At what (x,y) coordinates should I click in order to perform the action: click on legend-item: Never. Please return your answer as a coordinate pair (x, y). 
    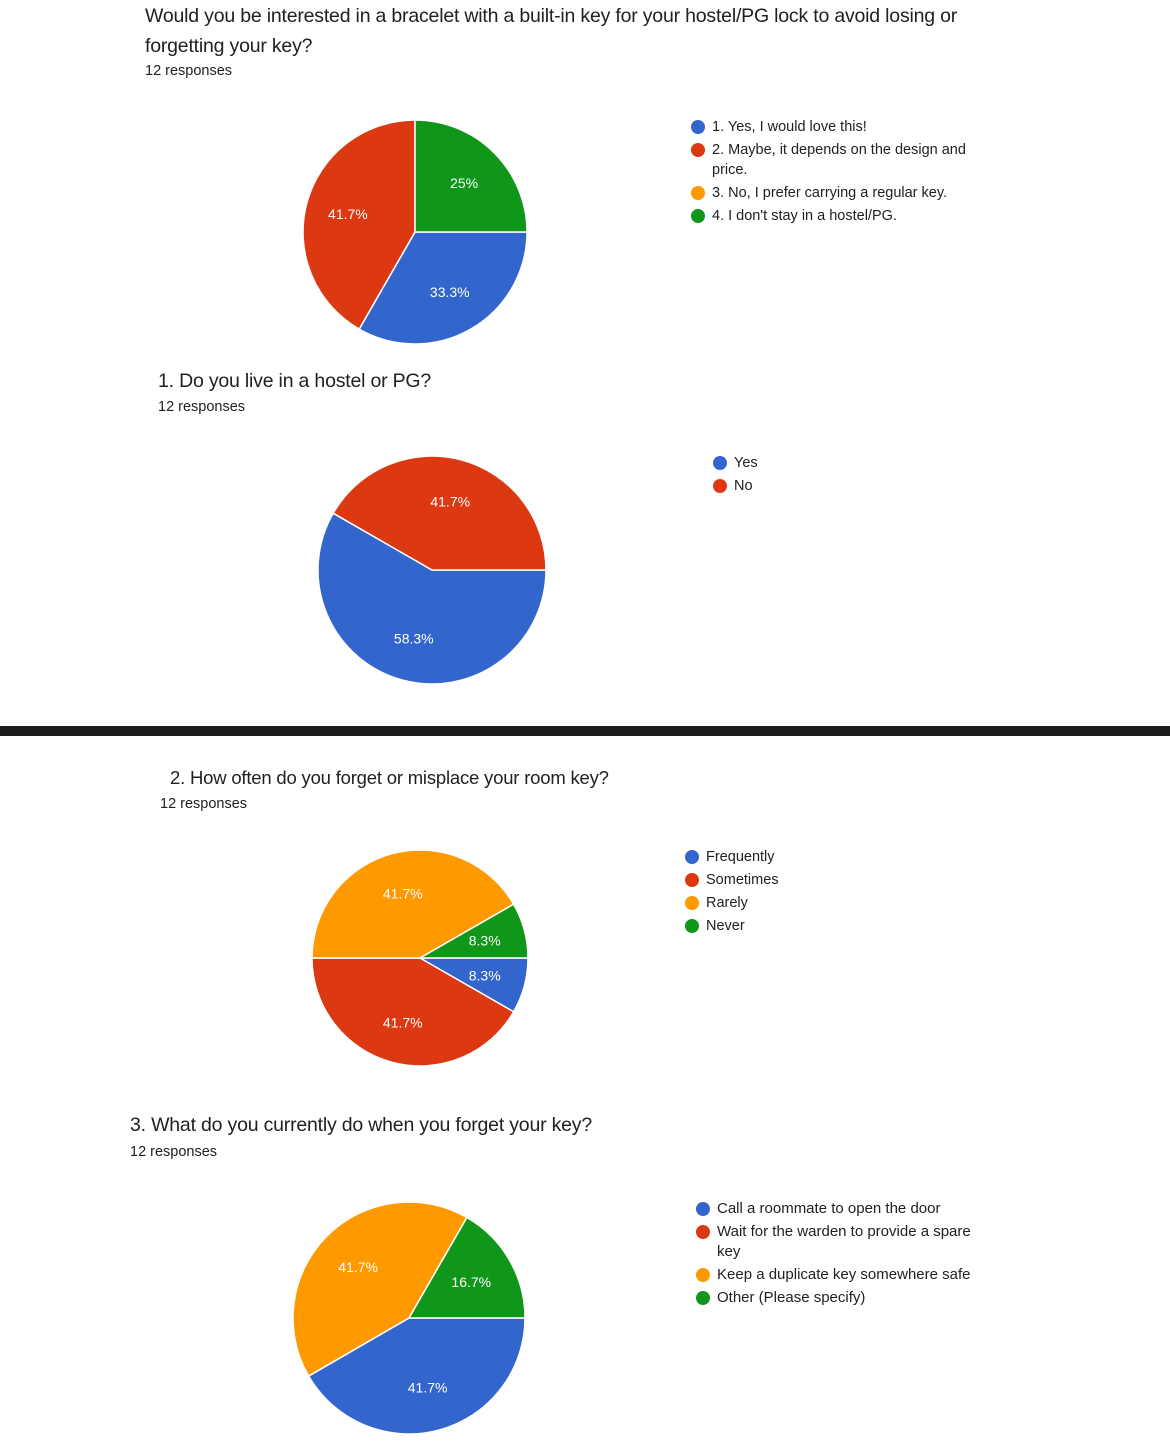
    Looking at the image, I should click on (732, 926).